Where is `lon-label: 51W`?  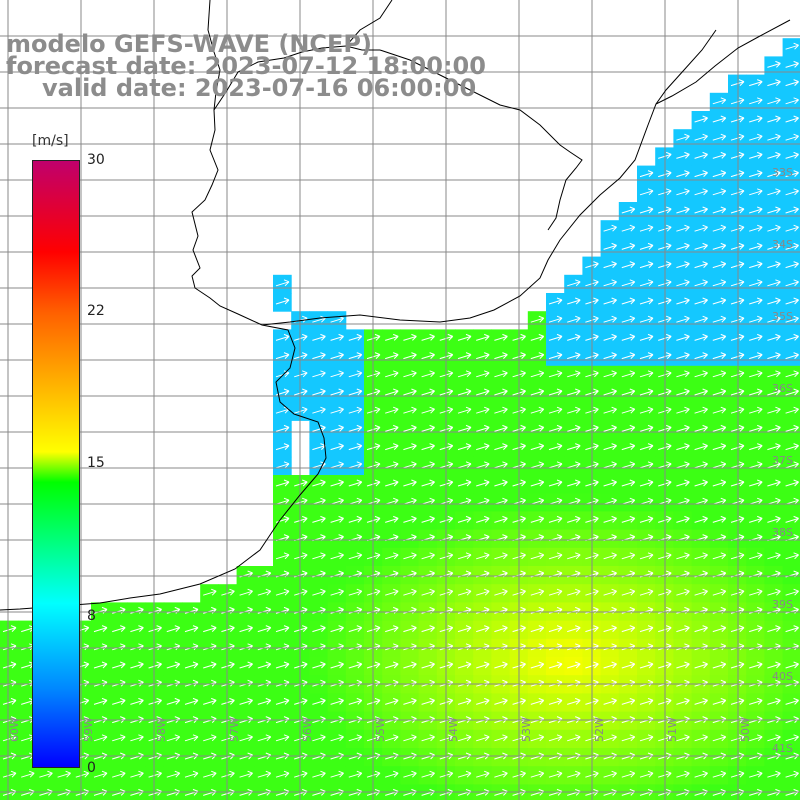
lon-label: 51W is located at coordinates (672, 729).